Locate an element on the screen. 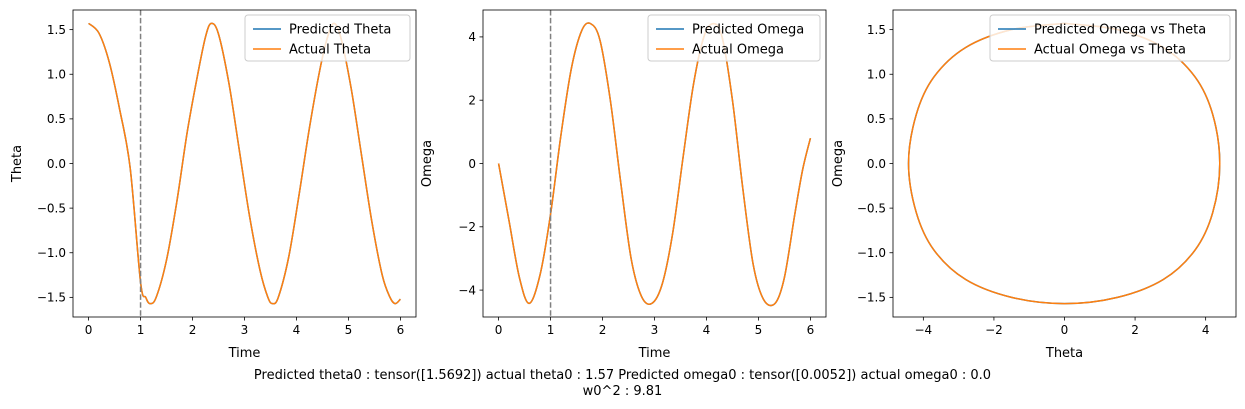 This screenshot has width=1245, height=409. y-tick-label: 2 is located at coordinates (472, 101).